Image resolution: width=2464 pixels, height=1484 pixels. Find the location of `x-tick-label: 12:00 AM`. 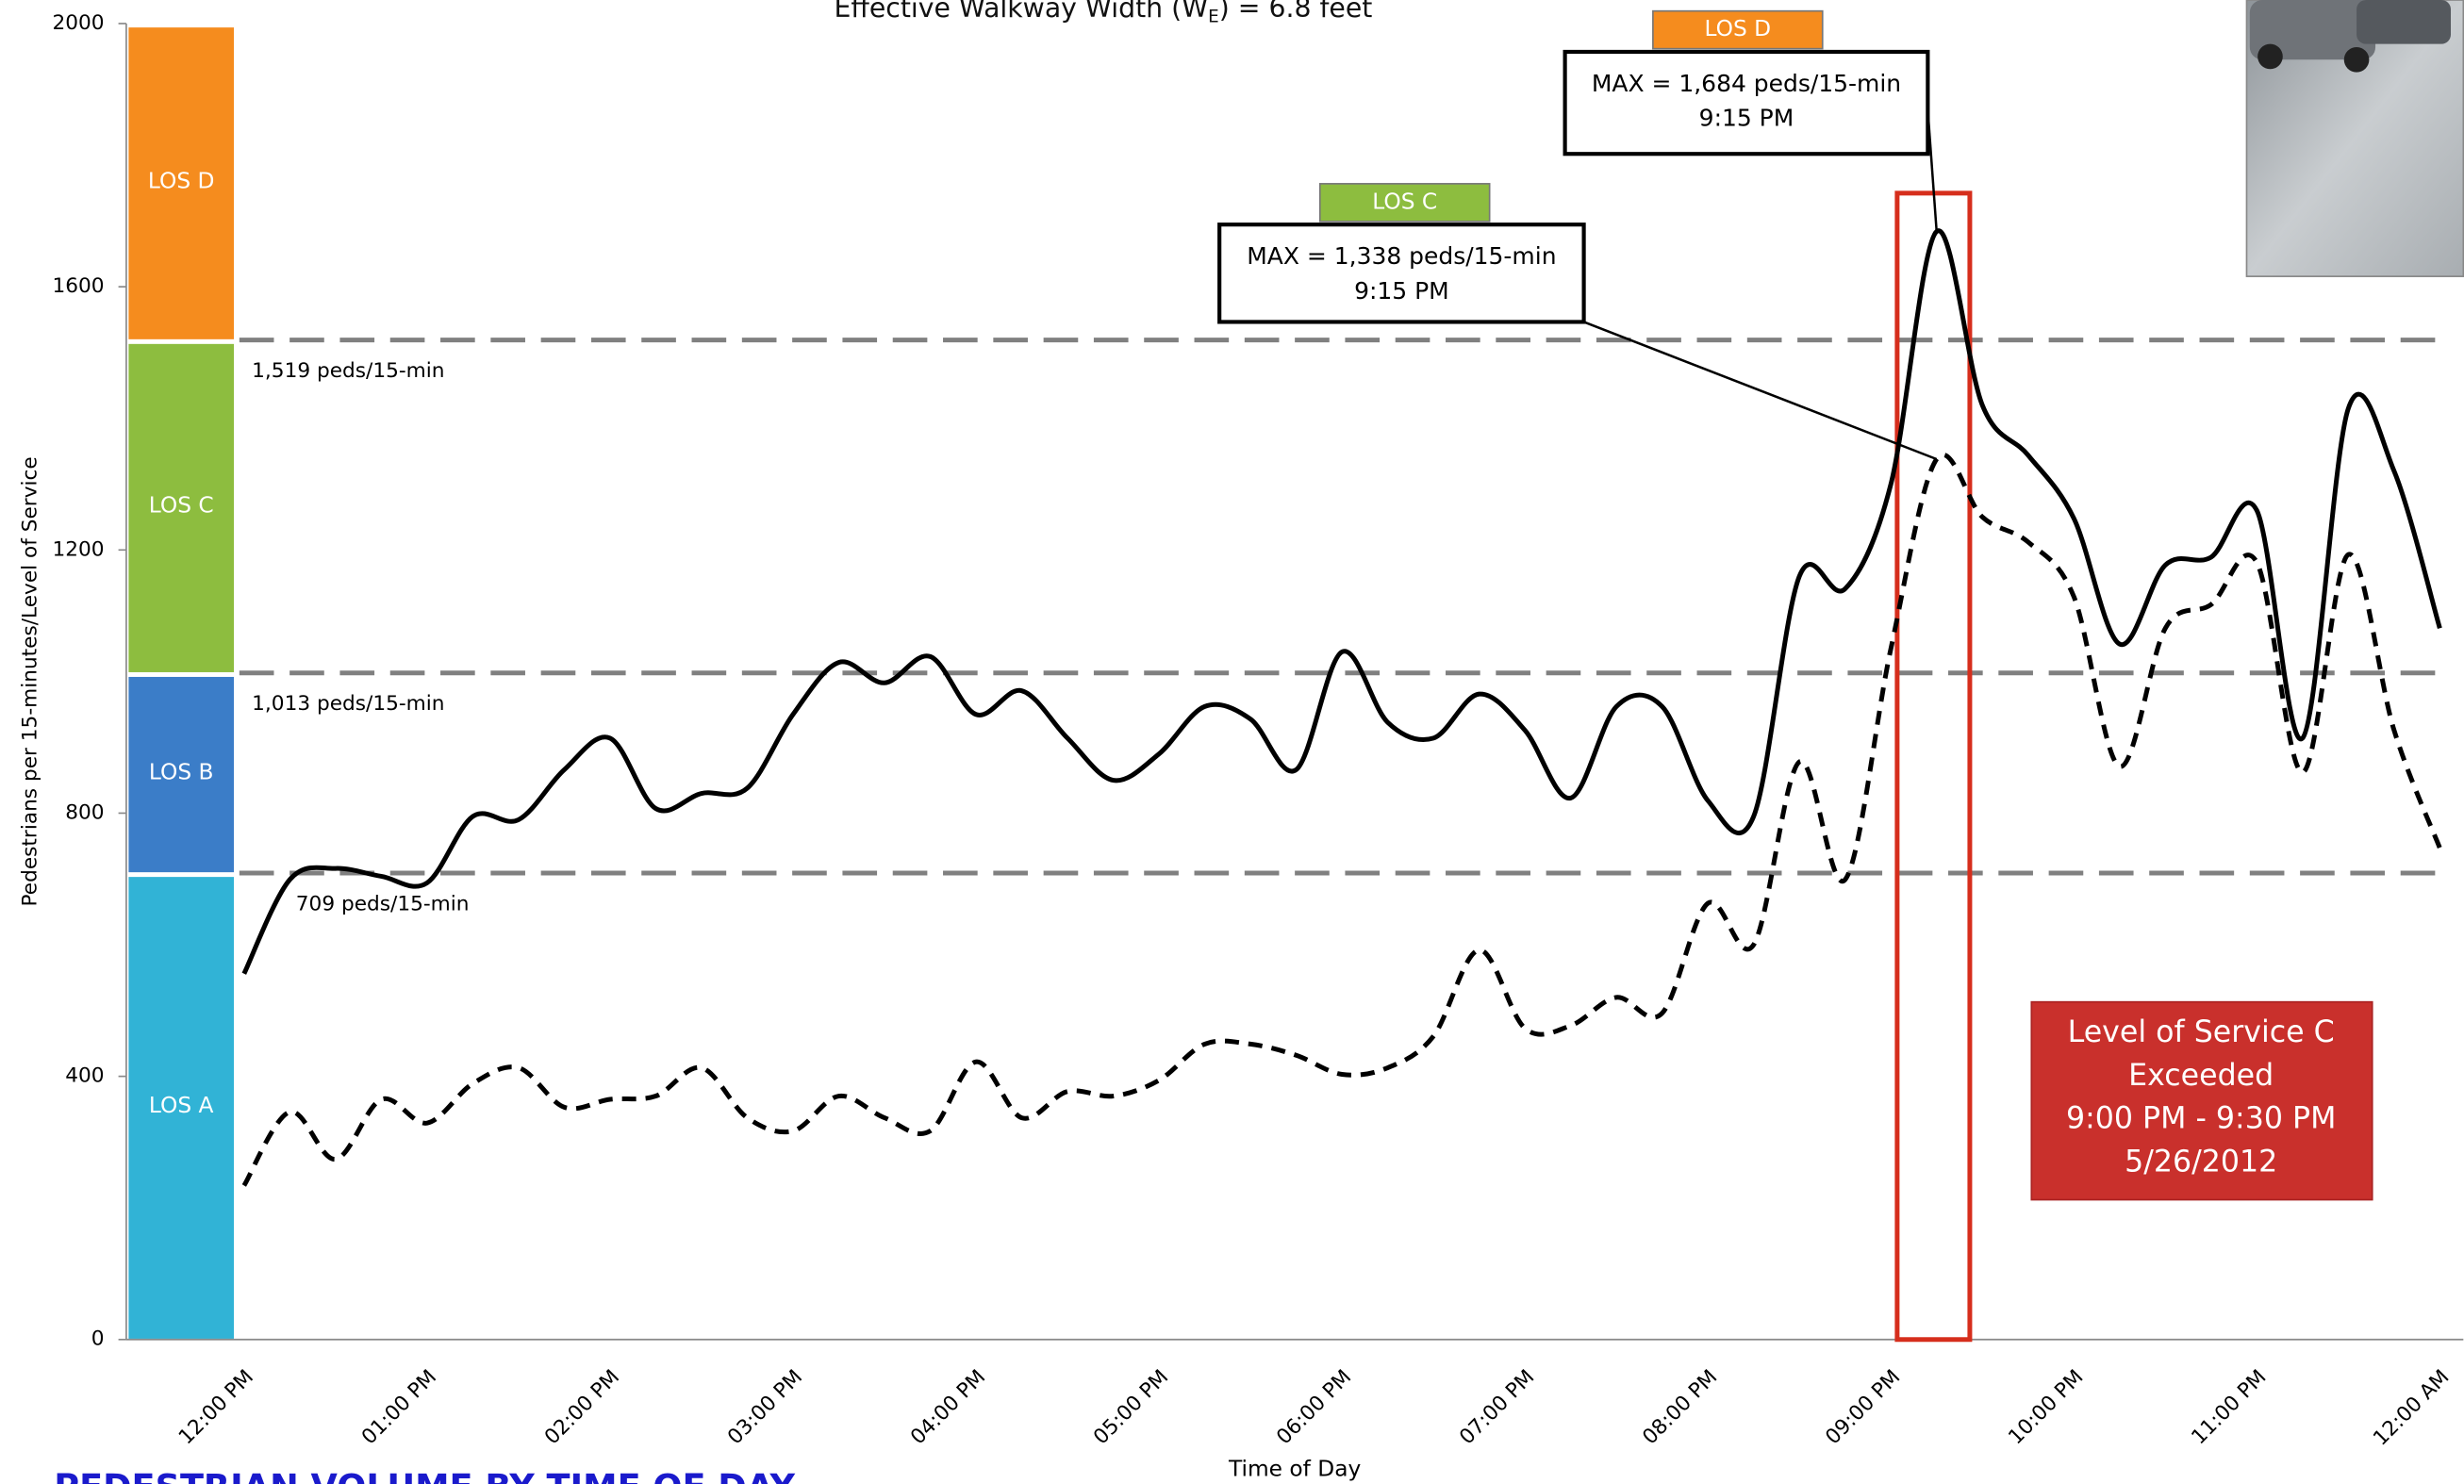

x-tick-label: 12:00 AM is located at coordinates (2411, 1408).